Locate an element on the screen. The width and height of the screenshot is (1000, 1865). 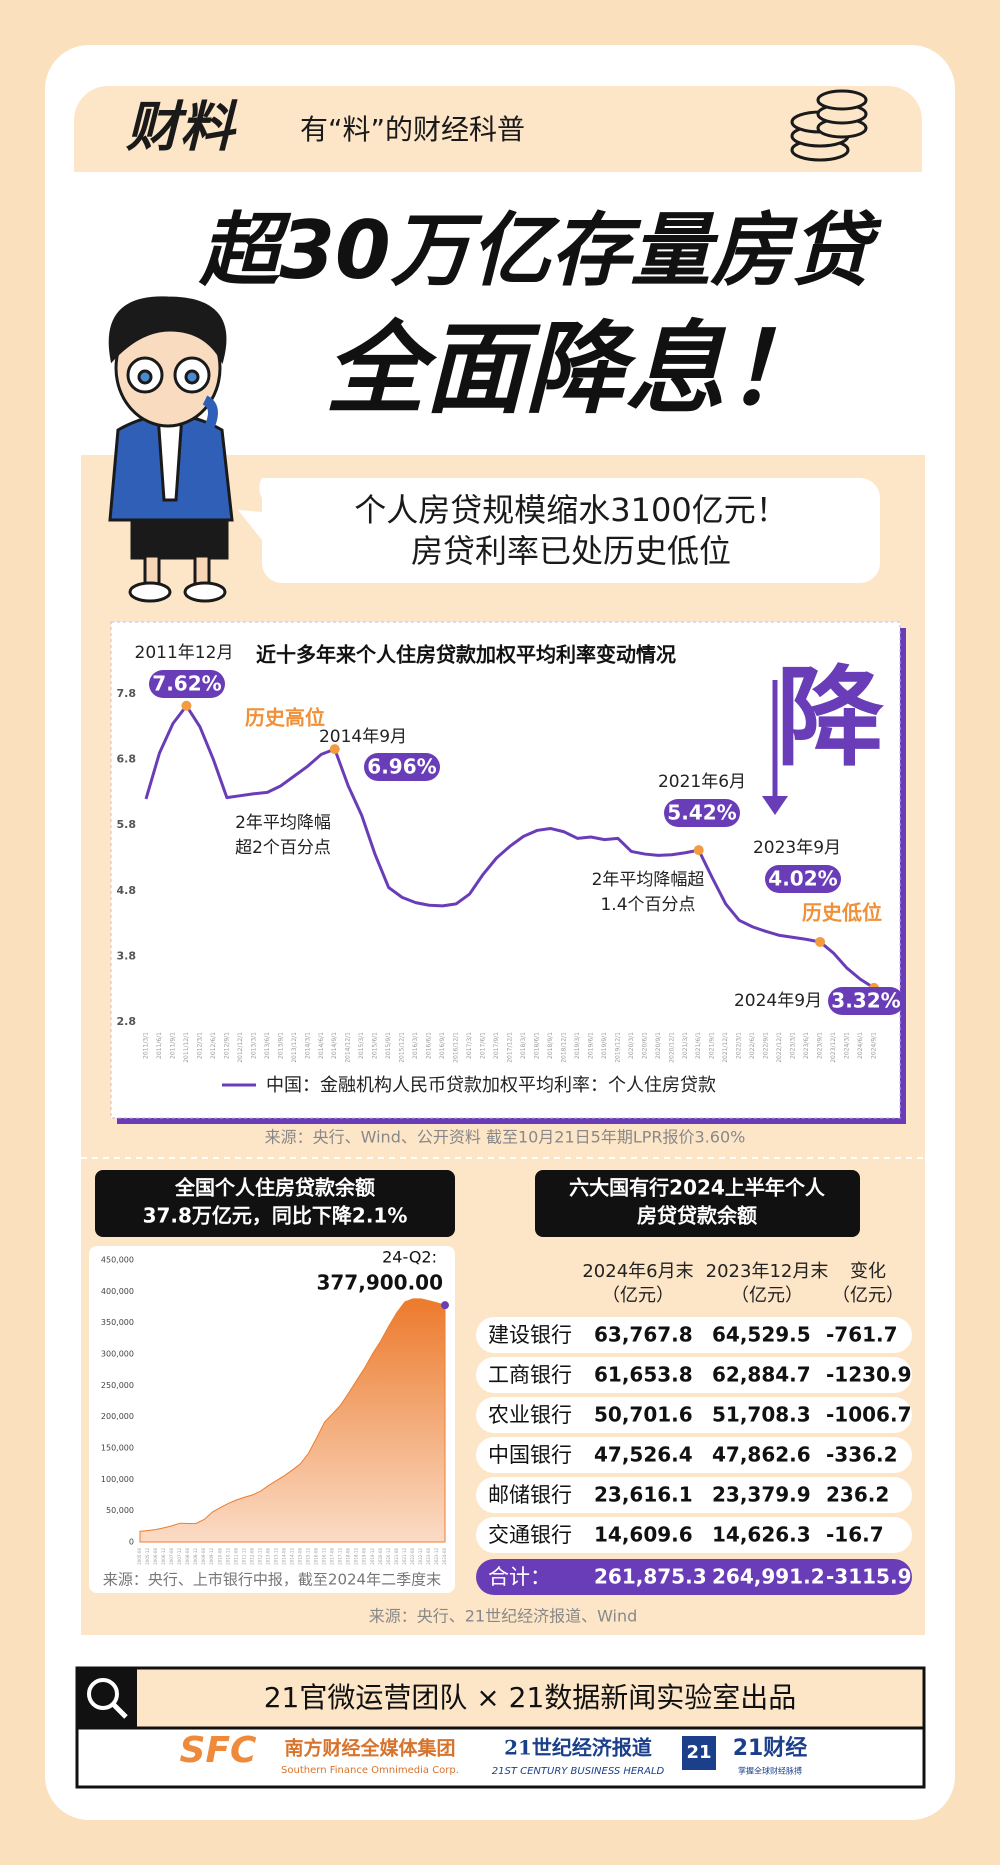
chart2-source: 来源：央行、上市银行中报，截至2024年二季度末 is located at coordinates (272, 1580).